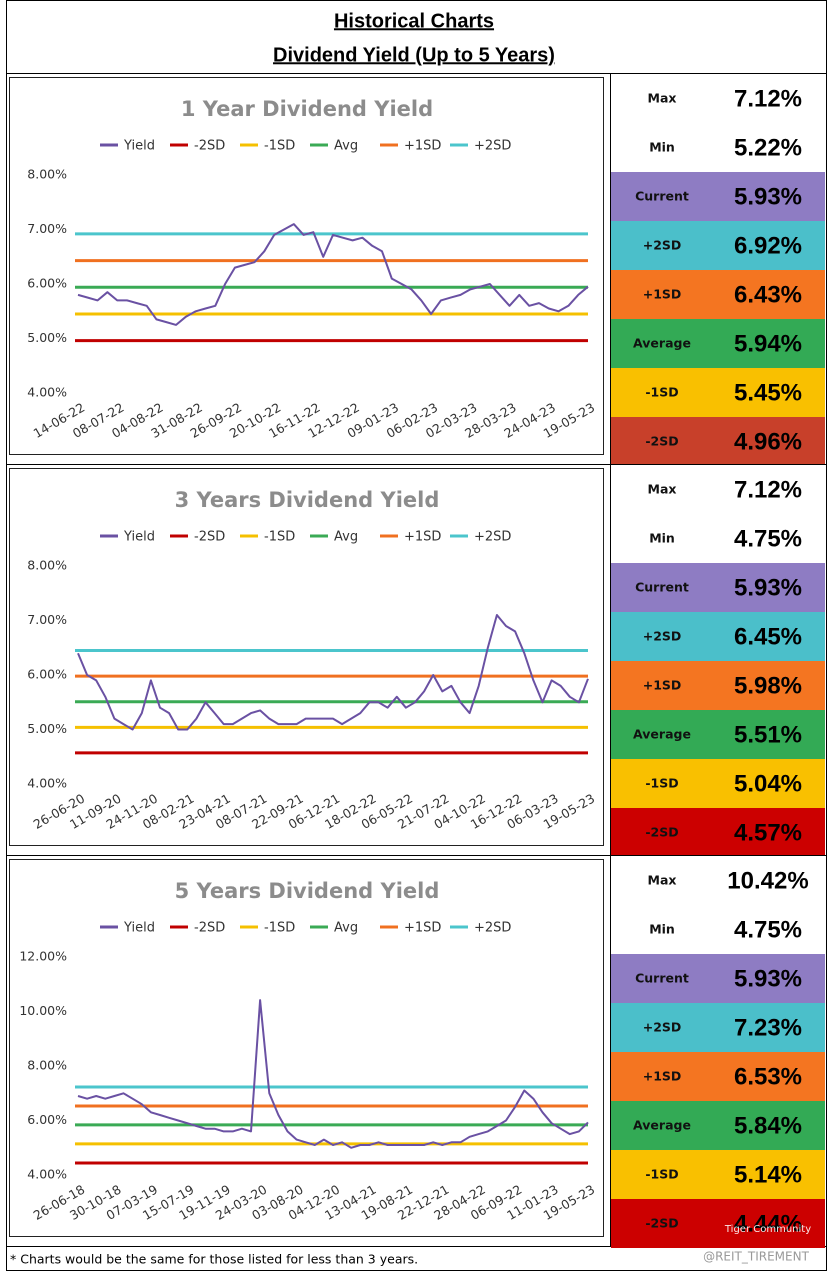  I want to click on stat-value: 4.96%, so click(768, 441).